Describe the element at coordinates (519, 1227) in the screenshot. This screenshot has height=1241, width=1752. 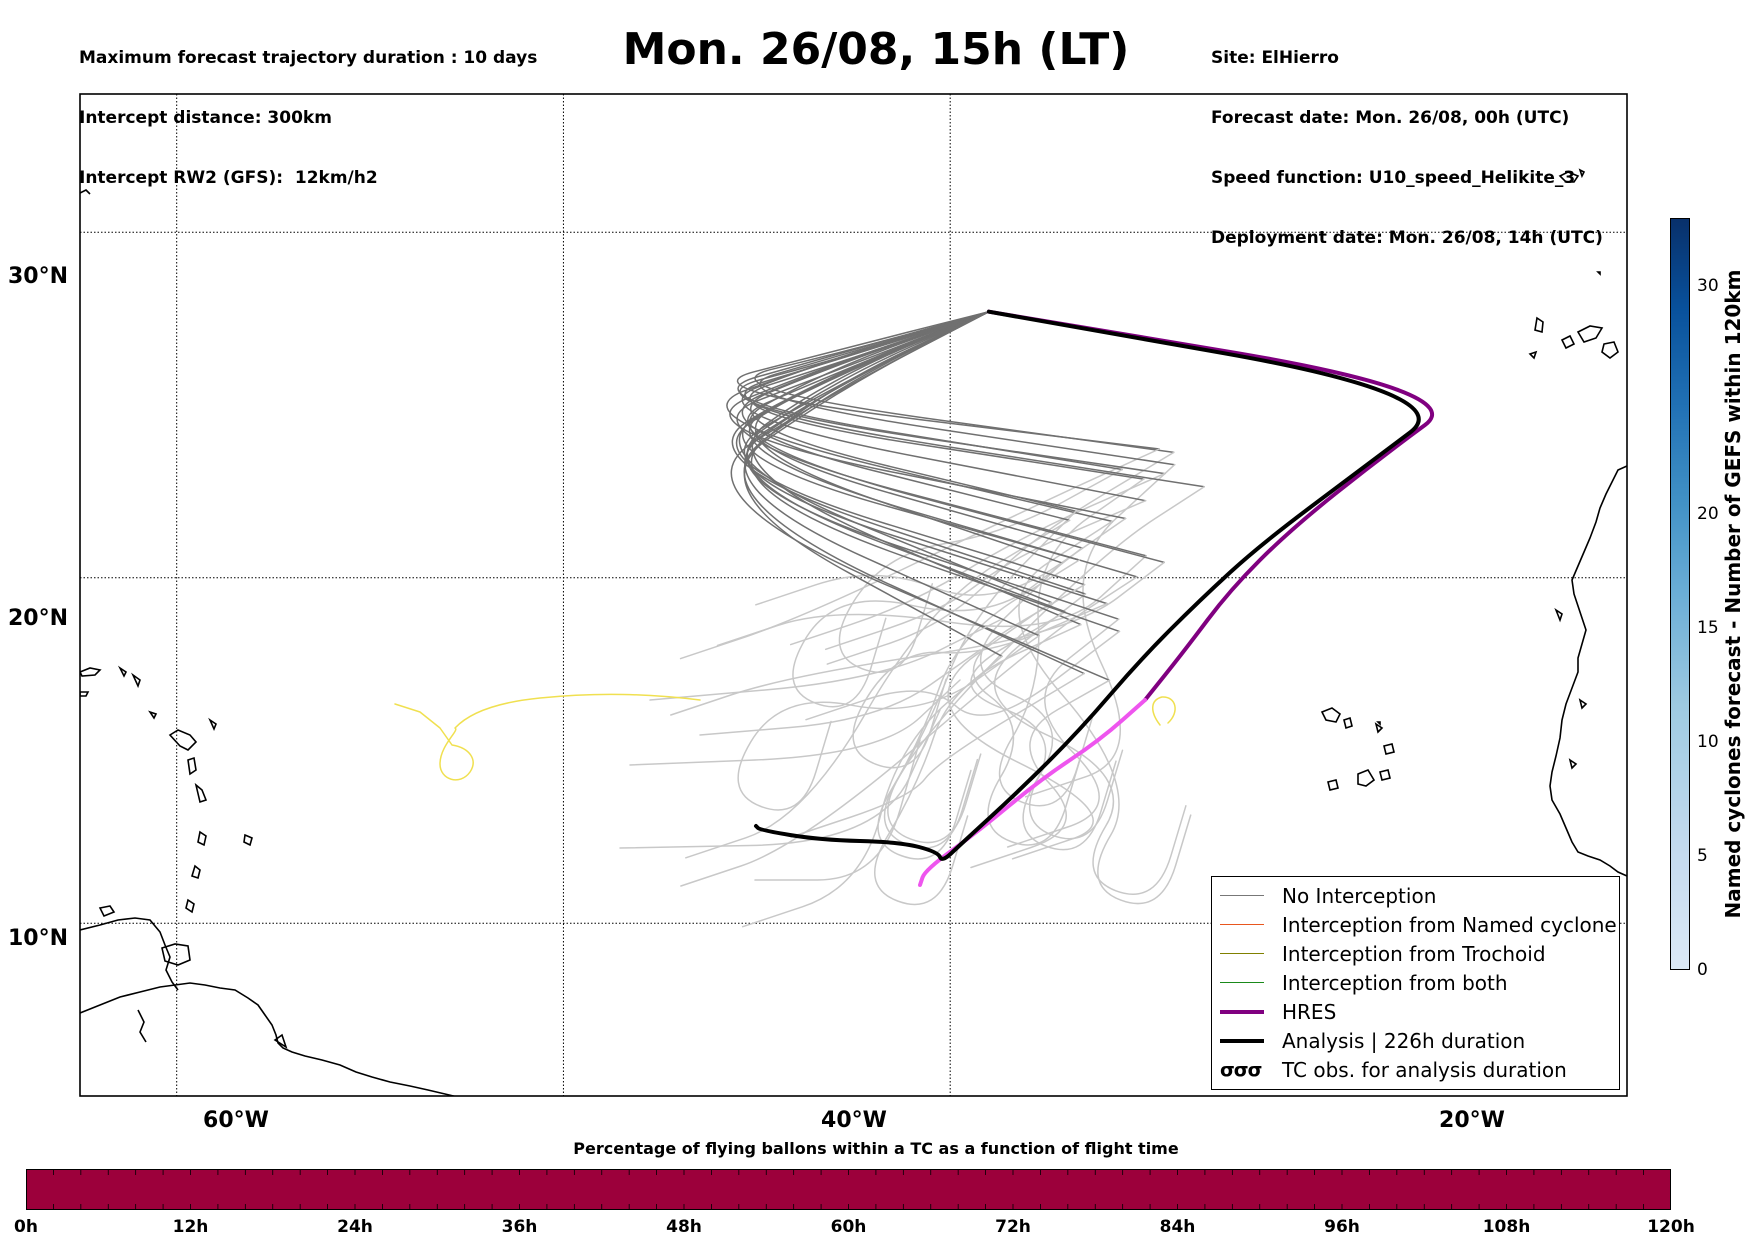
I see `bottom-bar-tick-label: 36h` at that location.